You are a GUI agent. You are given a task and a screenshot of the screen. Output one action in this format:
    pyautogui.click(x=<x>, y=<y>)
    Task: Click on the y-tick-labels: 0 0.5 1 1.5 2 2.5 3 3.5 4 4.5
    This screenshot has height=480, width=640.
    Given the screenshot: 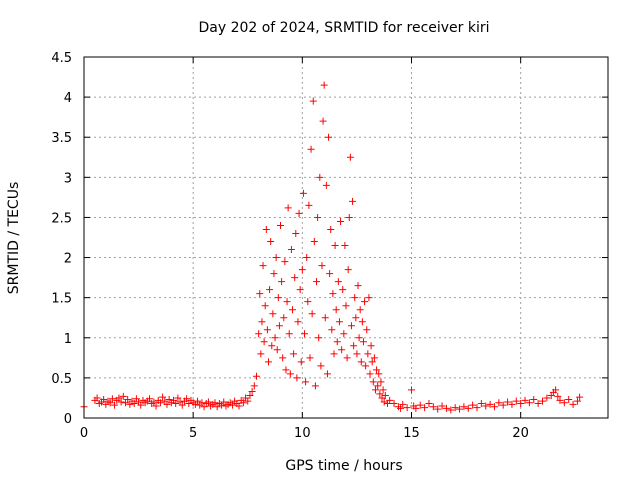 What is the action you would take?
    pyautogui.click(x=61, y=239)
    